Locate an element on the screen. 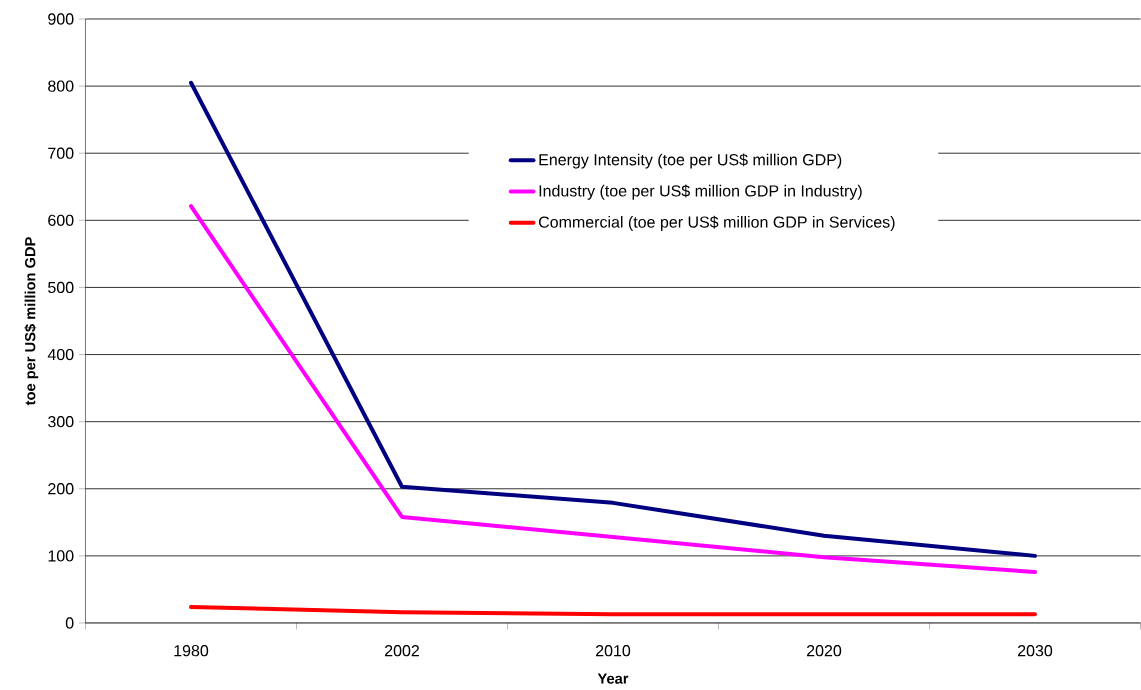  y-tick-label: 800 is located at coordinates (61, 86).